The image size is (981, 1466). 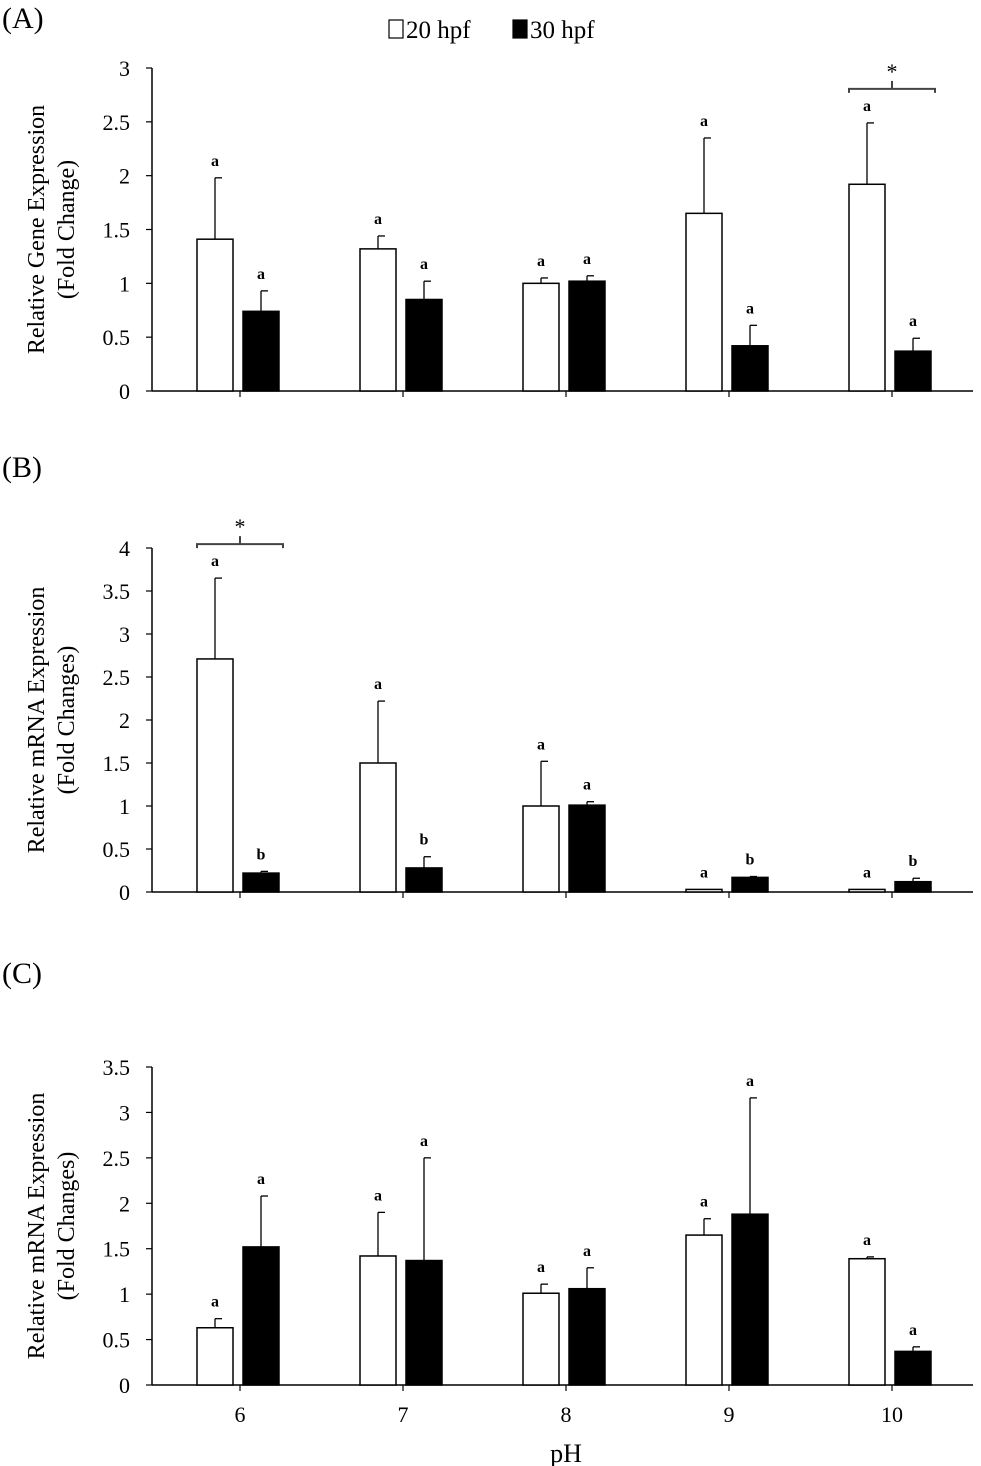 I want to click on legend: 20 hpf 30 hpf, so click(x=491, y=30).